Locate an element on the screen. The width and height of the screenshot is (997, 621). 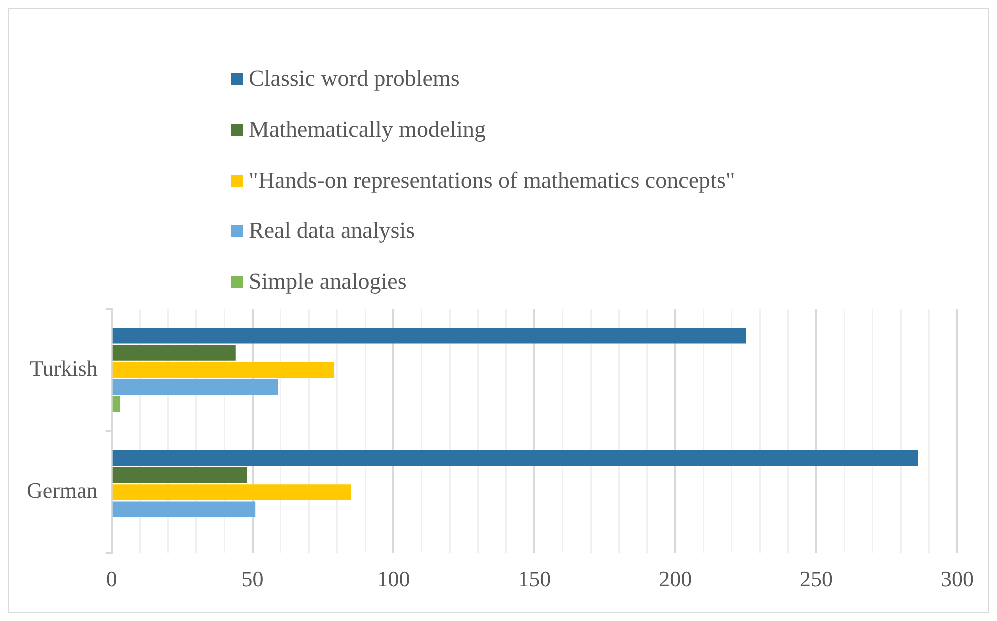
legend-label: Simple analogies is located at coordinates (328, 282).